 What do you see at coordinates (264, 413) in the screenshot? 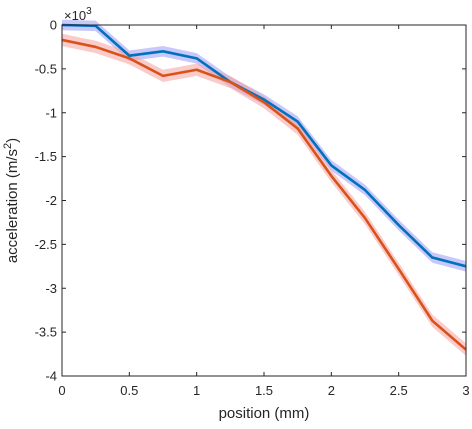
I see `x-axis-label: position (mm)` at bounding box center [264, 413].